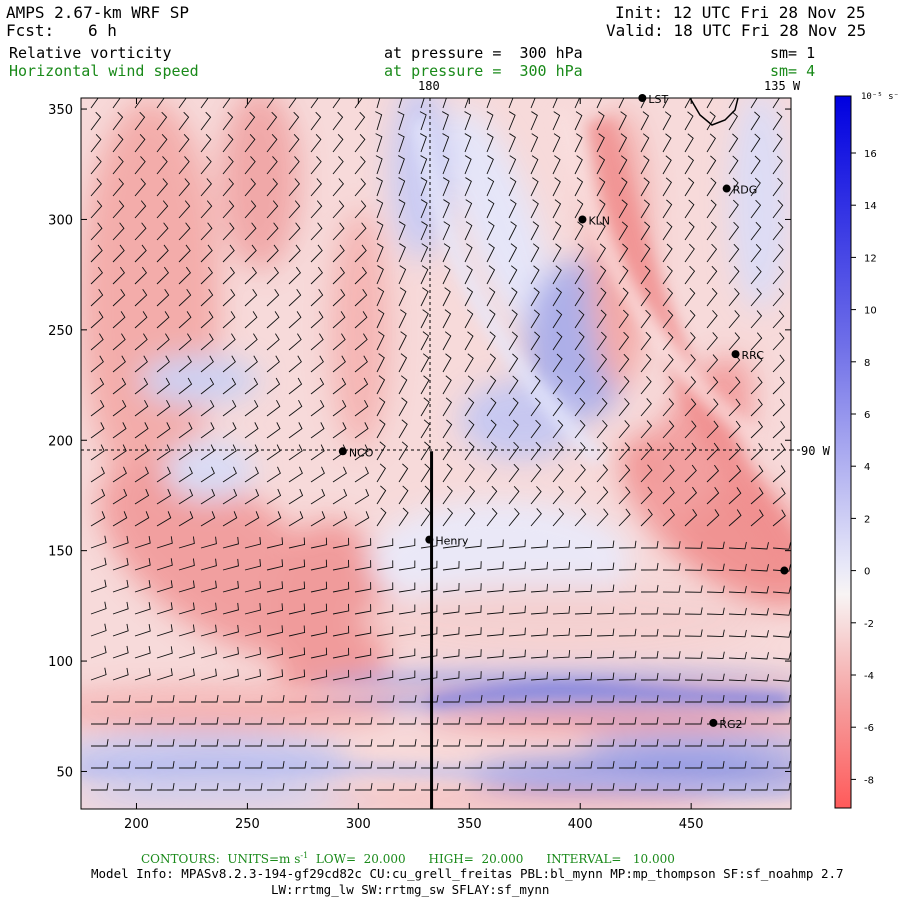 This screenshot has width=900, height=900. Describe the element at coordinates (599, 220) in the screenshot. I see `station-label: KLN` at that location.